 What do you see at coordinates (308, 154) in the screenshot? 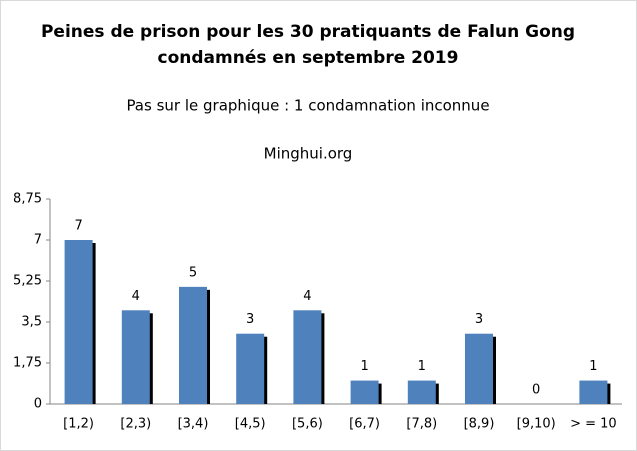
I see `annotation: Minghui.org` at bounding box center [308, 154].